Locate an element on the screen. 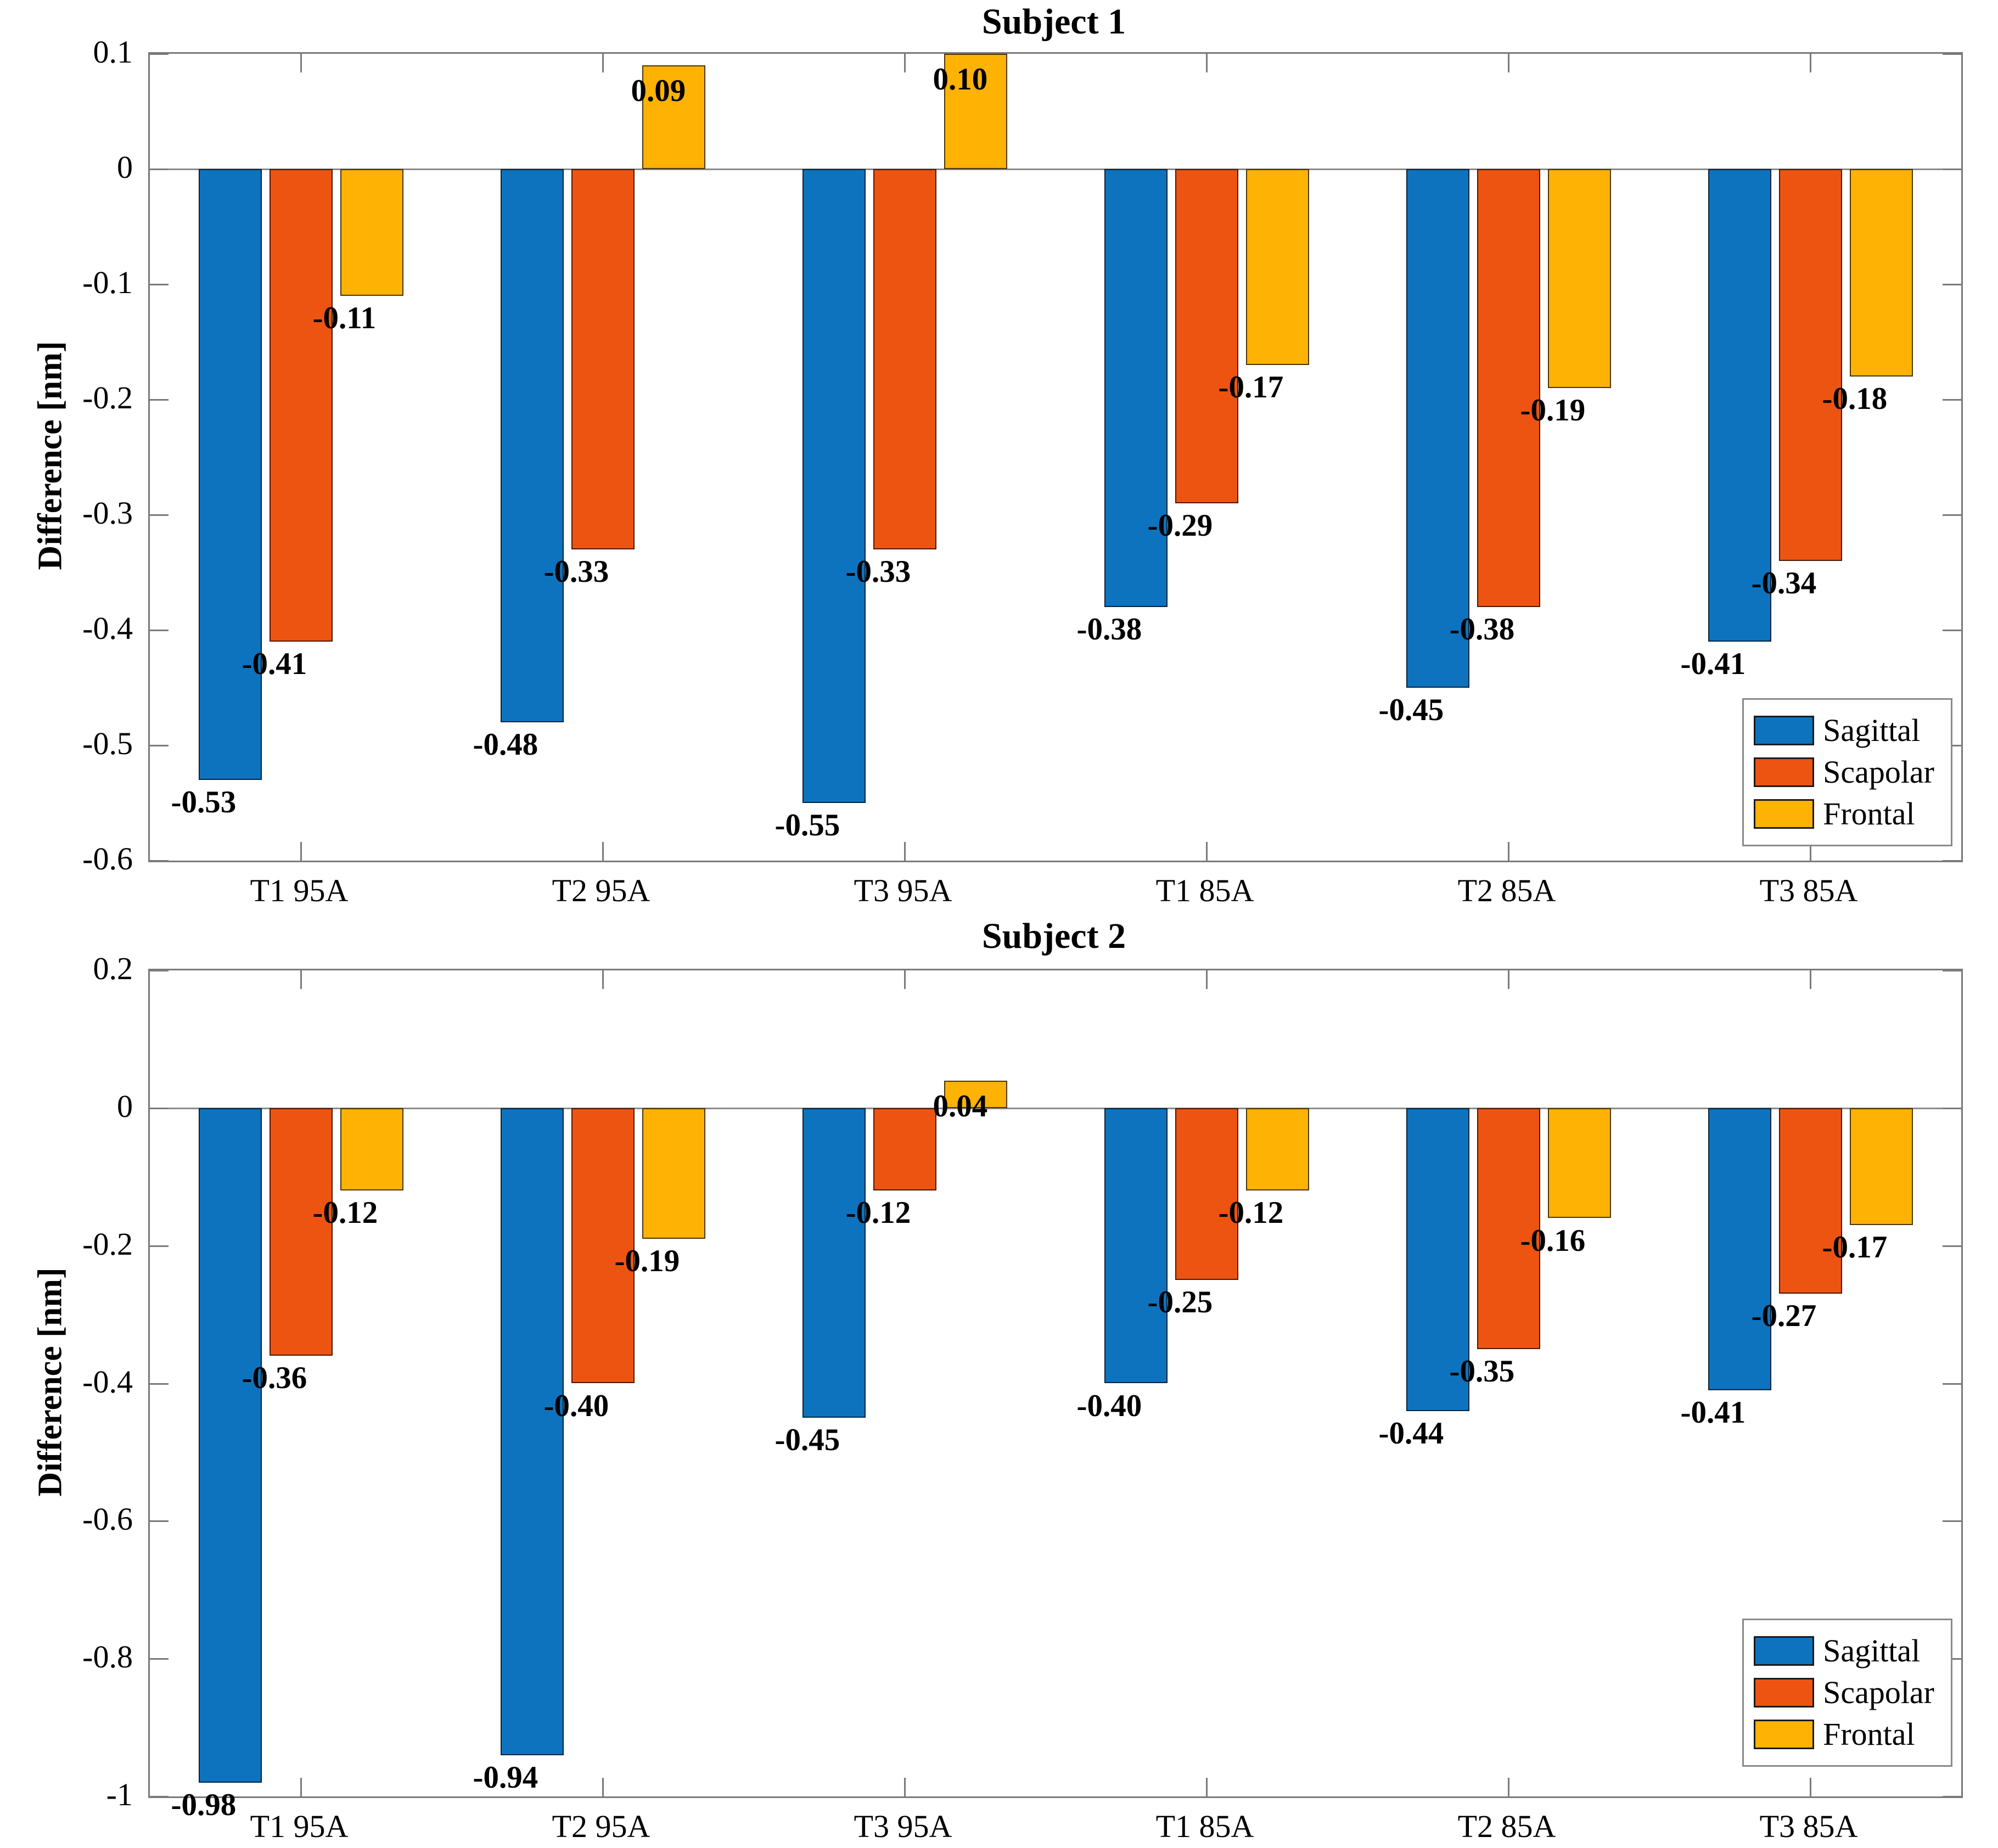 Image resolution: width=1998 pixels, height=1848 pixels. bar-sagittal-t2-95a is located at coordinates (532, 1432).